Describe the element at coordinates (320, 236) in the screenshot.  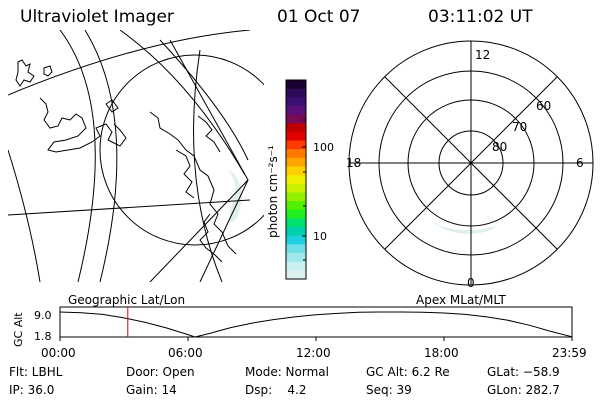
I see `colorbar-tick-label: 10` at that location.